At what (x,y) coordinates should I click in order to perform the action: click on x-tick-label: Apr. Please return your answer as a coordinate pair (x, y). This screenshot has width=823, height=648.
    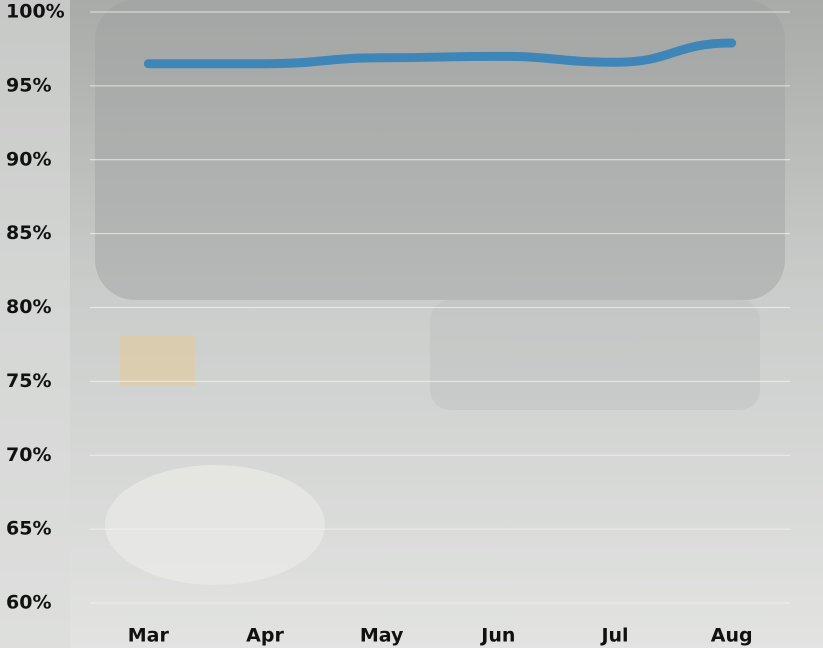
    Looking at the image, I should click on (265, 636).